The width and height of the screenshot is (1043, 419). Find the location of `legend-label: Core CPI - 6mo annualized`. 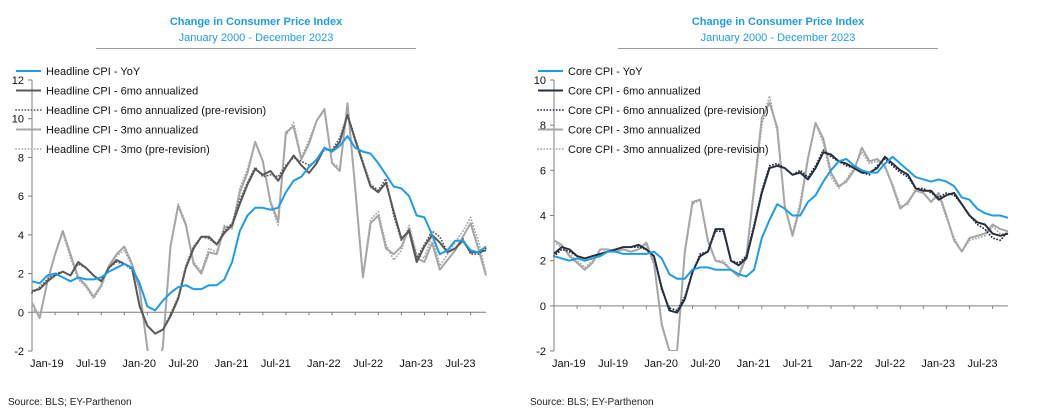

legend-label: Core CPI - 6mo annualized is located at coordinates (634, 92).